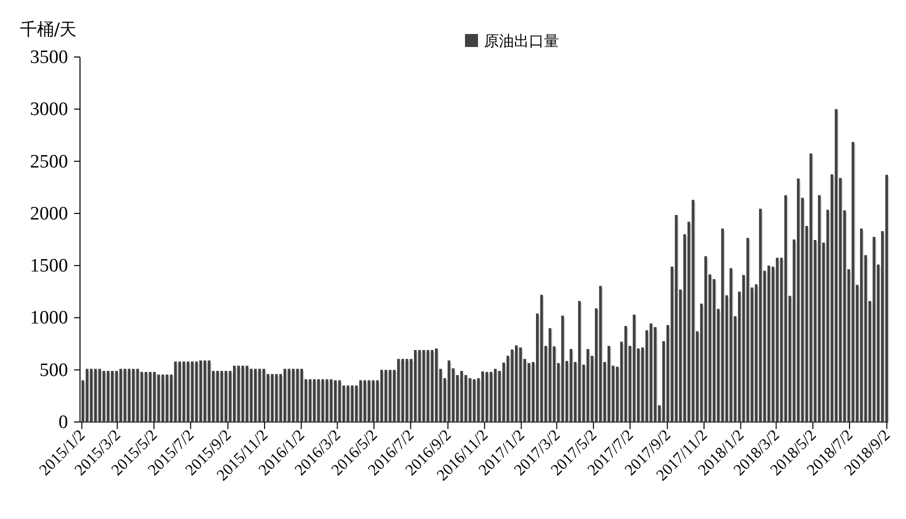 The image size is (906, 519). What do you see at coordinates (48, 30) in the screenshot?
I see `y-axis-title: 千桶/天` at bounding box center [48, 30].